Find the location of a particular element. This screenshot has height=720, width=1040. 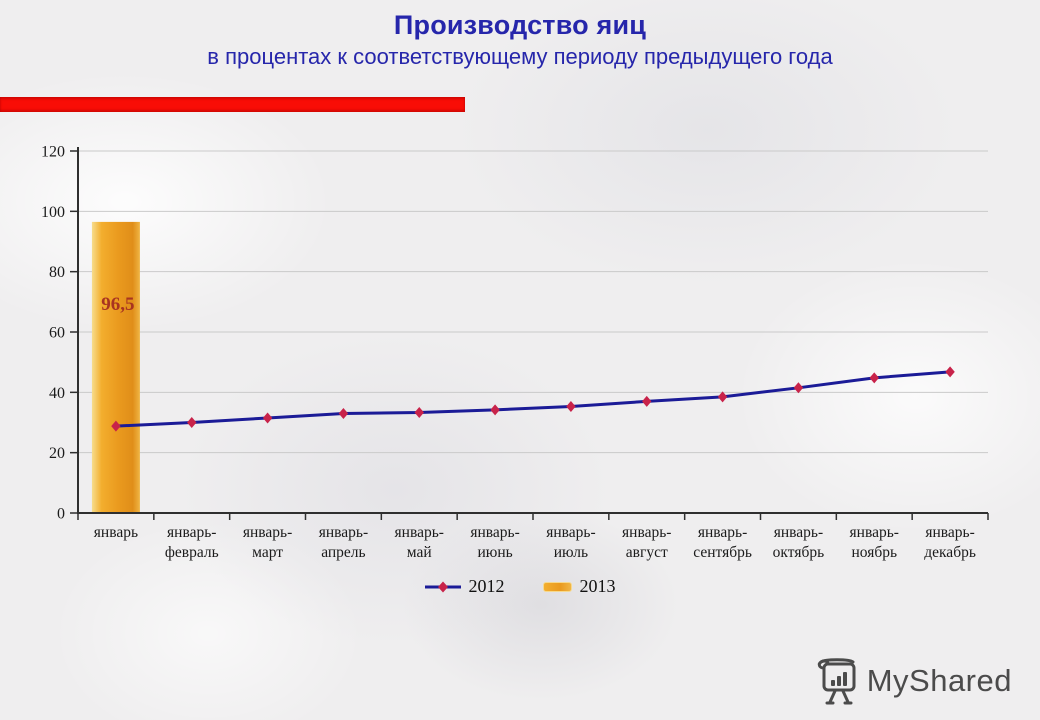

y-tick-label: 20 is located at coordinates (57, 453).